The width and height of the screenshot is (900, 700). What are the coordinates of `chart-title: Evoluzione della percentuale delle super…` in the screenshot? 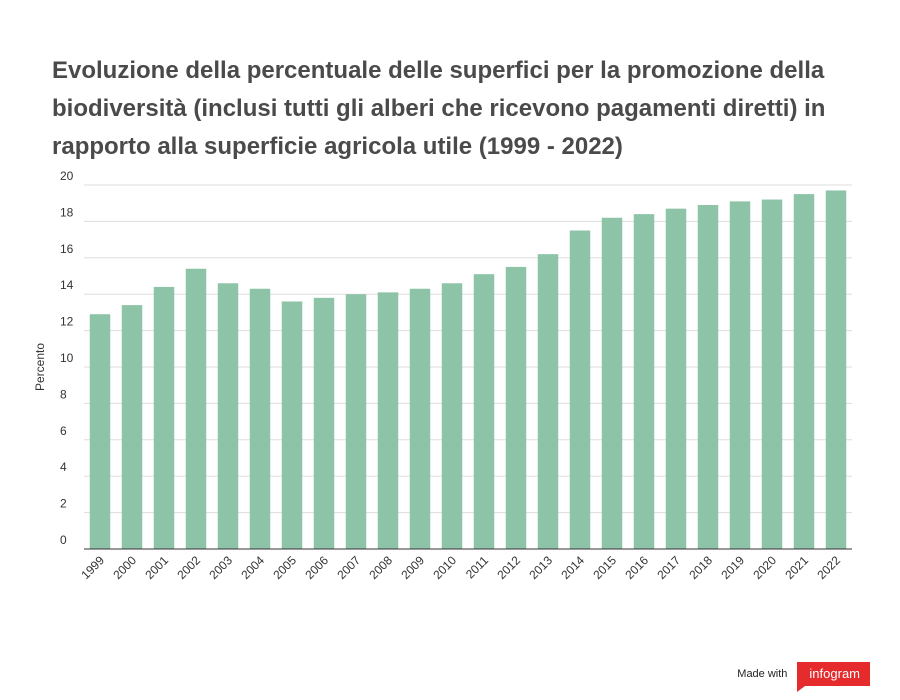 It's located at (439, 108).